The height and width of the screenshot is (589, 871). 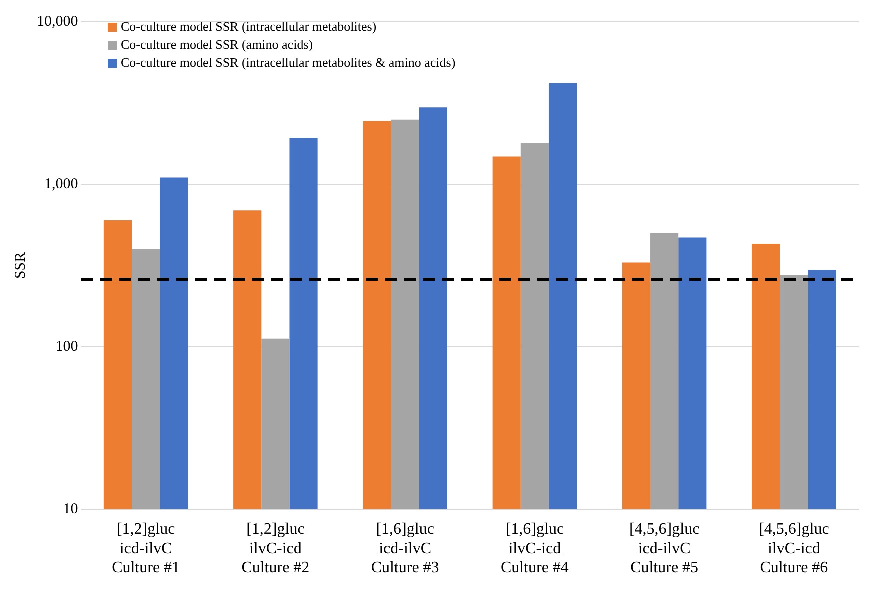 I want to click on legend-label: Co-culture model SSR (intracellular metabolites), so click(x=249, y=27).